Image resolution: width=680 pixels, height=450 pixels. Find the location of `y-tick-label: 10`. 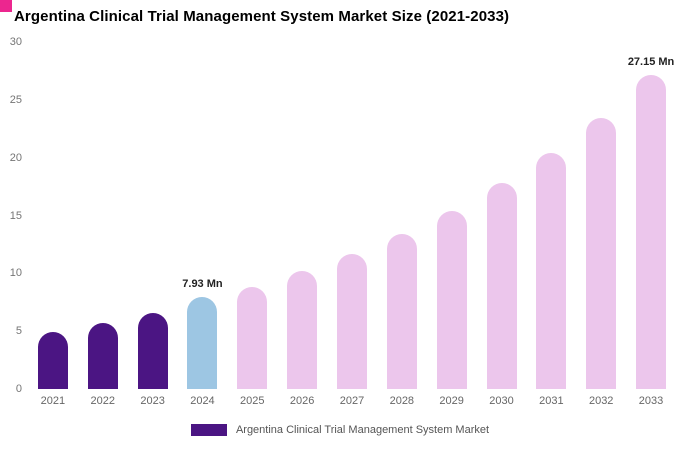

y-tick-label: 10 is located at coordinates (15, 273).